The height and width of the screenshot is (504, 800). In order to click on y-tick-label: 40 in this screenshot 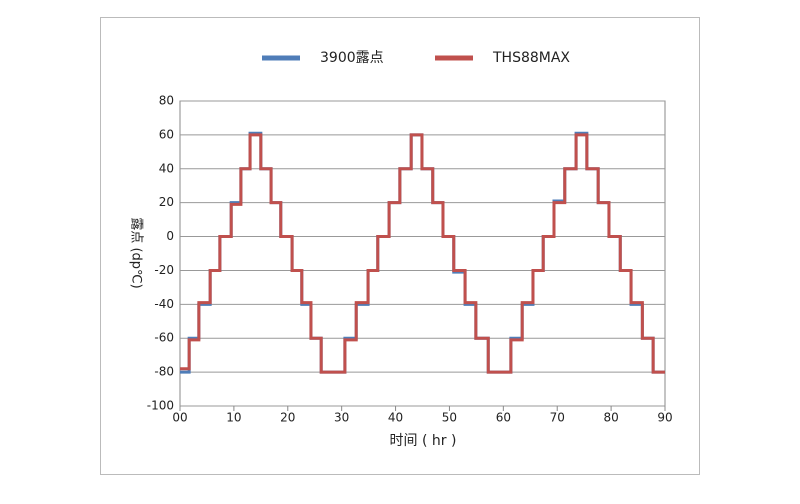, I will do `click(166, 168)`.